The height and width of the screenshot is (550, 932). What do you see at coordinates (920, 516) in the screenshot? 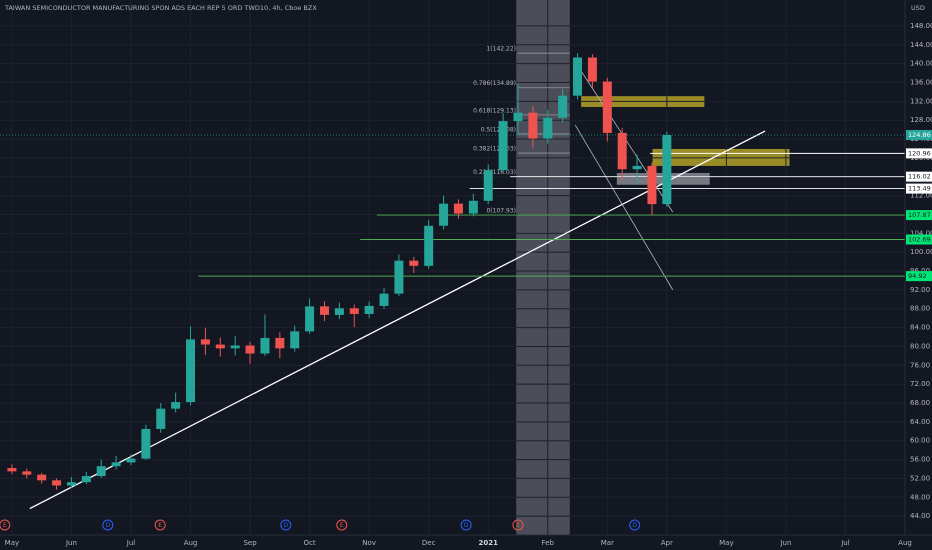
I see `y-tick-label: 44.00` at bounding box center [920, 516].